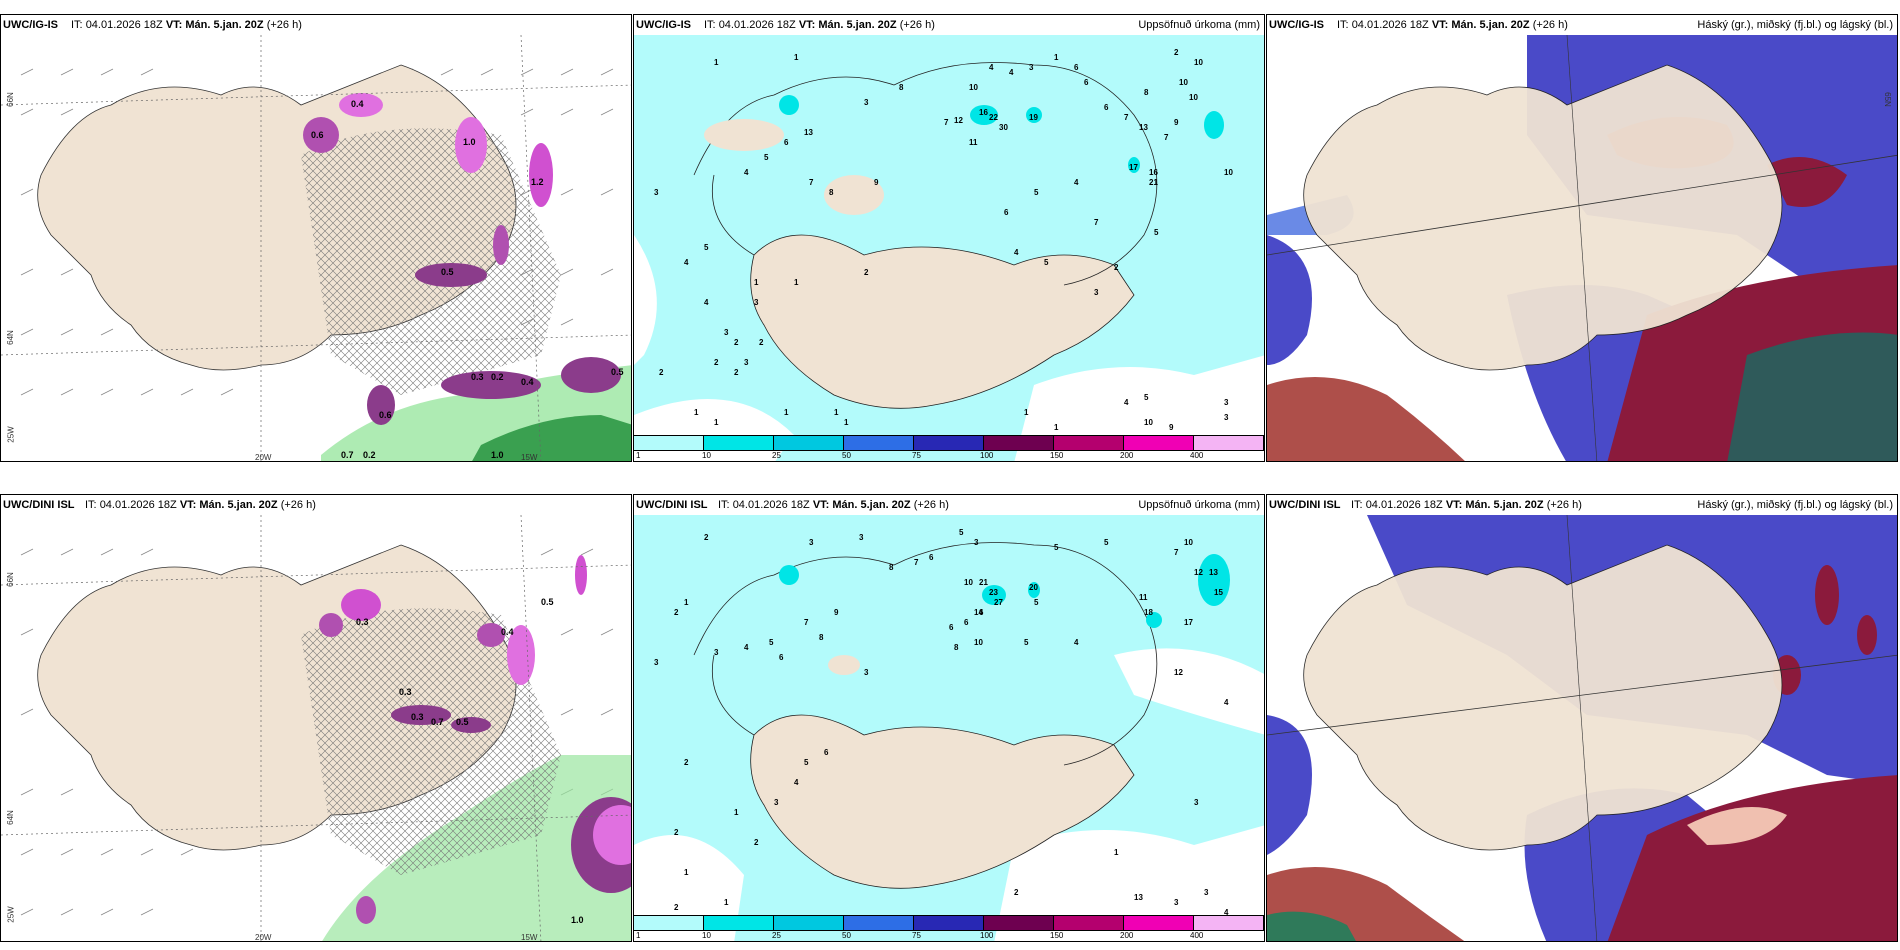  What do you see at coordinates (949, 456) in the screenshot?
I see `legend-ticks: 1 10 25 50 75 100 150 200 400` at bounding box center [949, 456].